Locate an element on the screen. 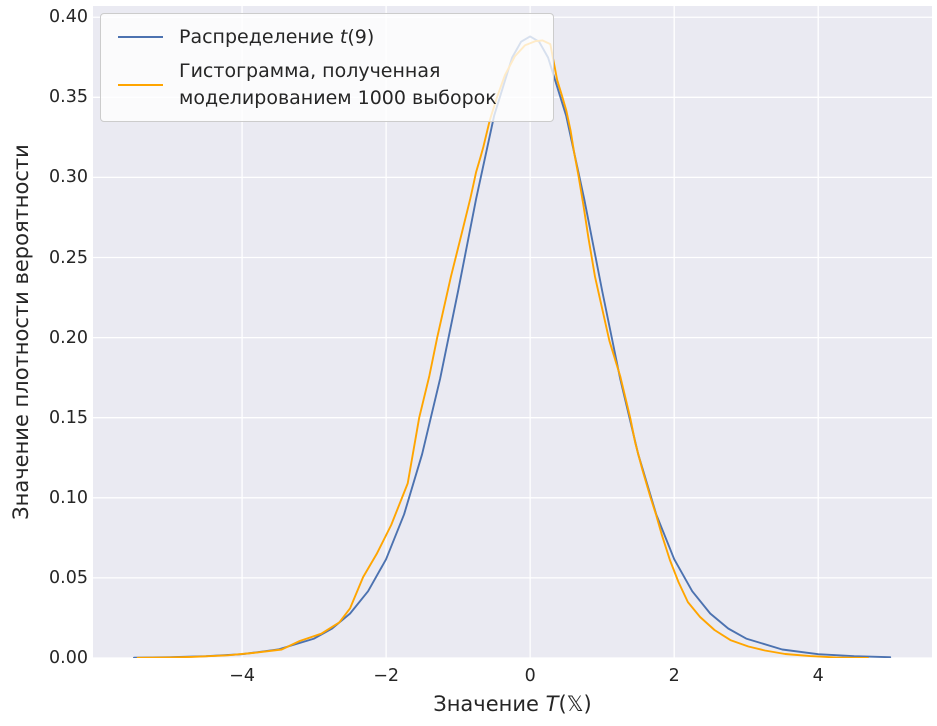 Image resolution: width=937 pixels, height=726 pixels. legend-line-swatch-blue is located at coordinates (140, 37).